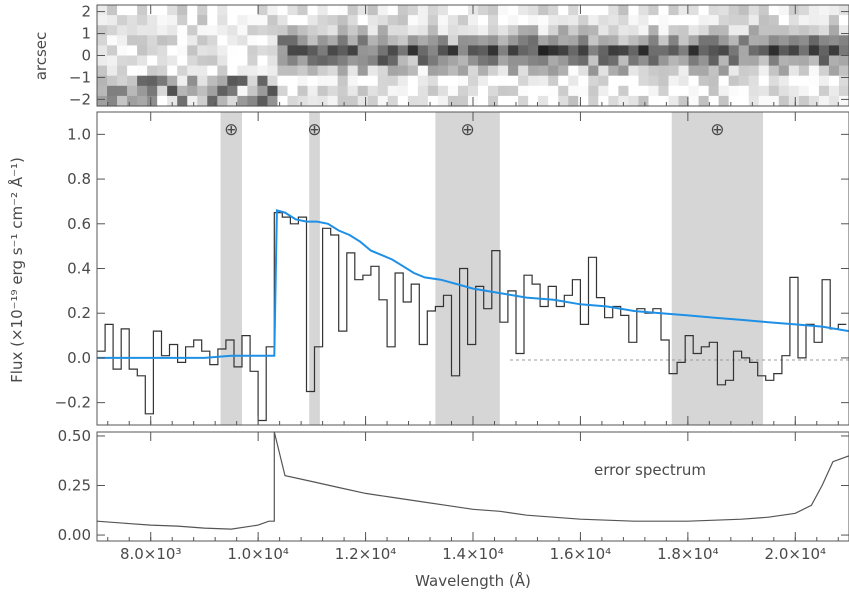 Image resolution: width=849 pixels, height=601 pixels. Describe the element at coordinates (79, 313) in the screenshot. I see `y-tick-label: 0.2` at that location.